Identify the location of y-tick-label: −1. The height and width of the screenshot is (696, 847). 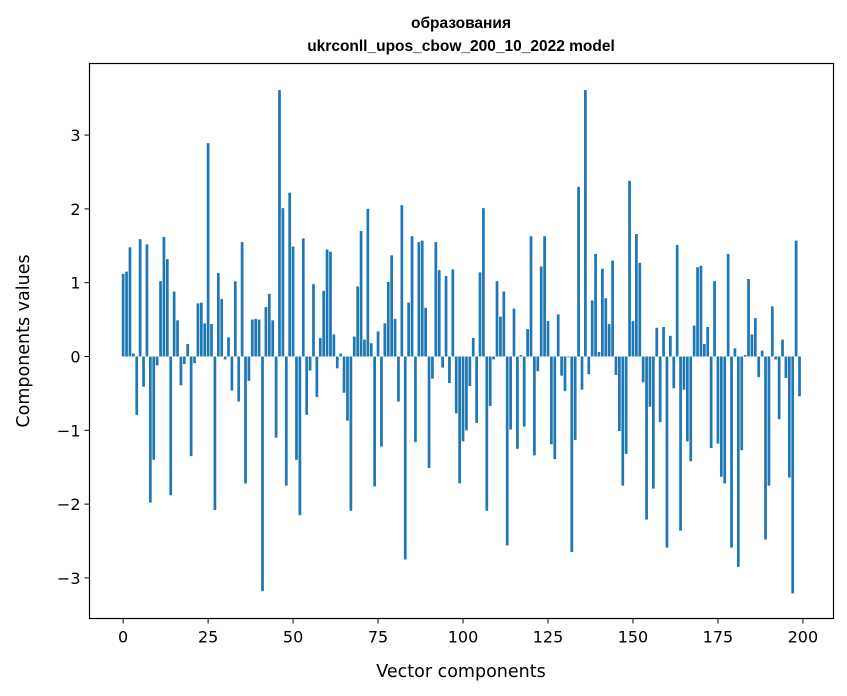
(69, 430).